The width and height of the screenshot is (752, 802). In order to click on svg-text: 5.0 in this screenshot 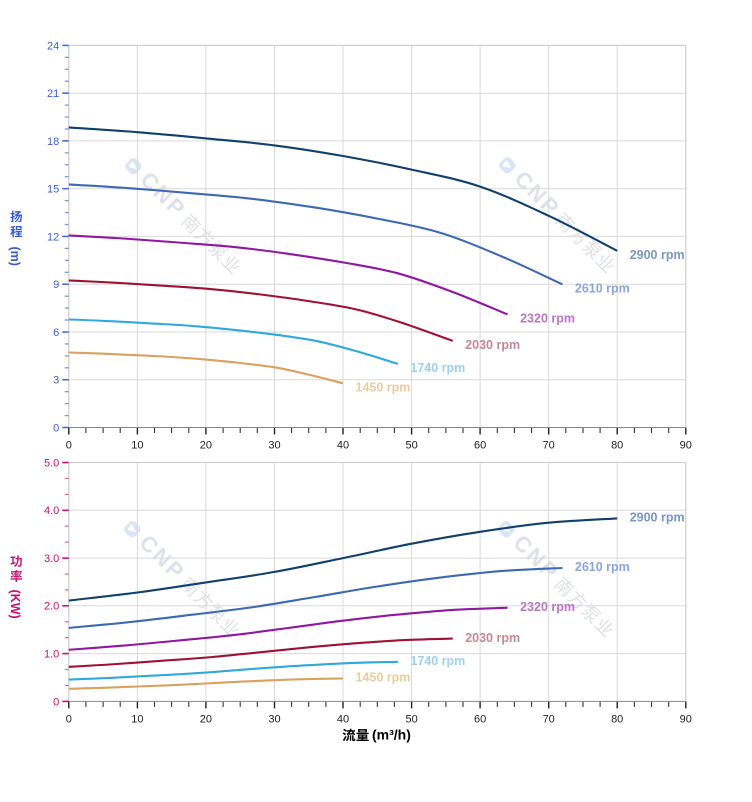, I will do `click(51, 463)`.